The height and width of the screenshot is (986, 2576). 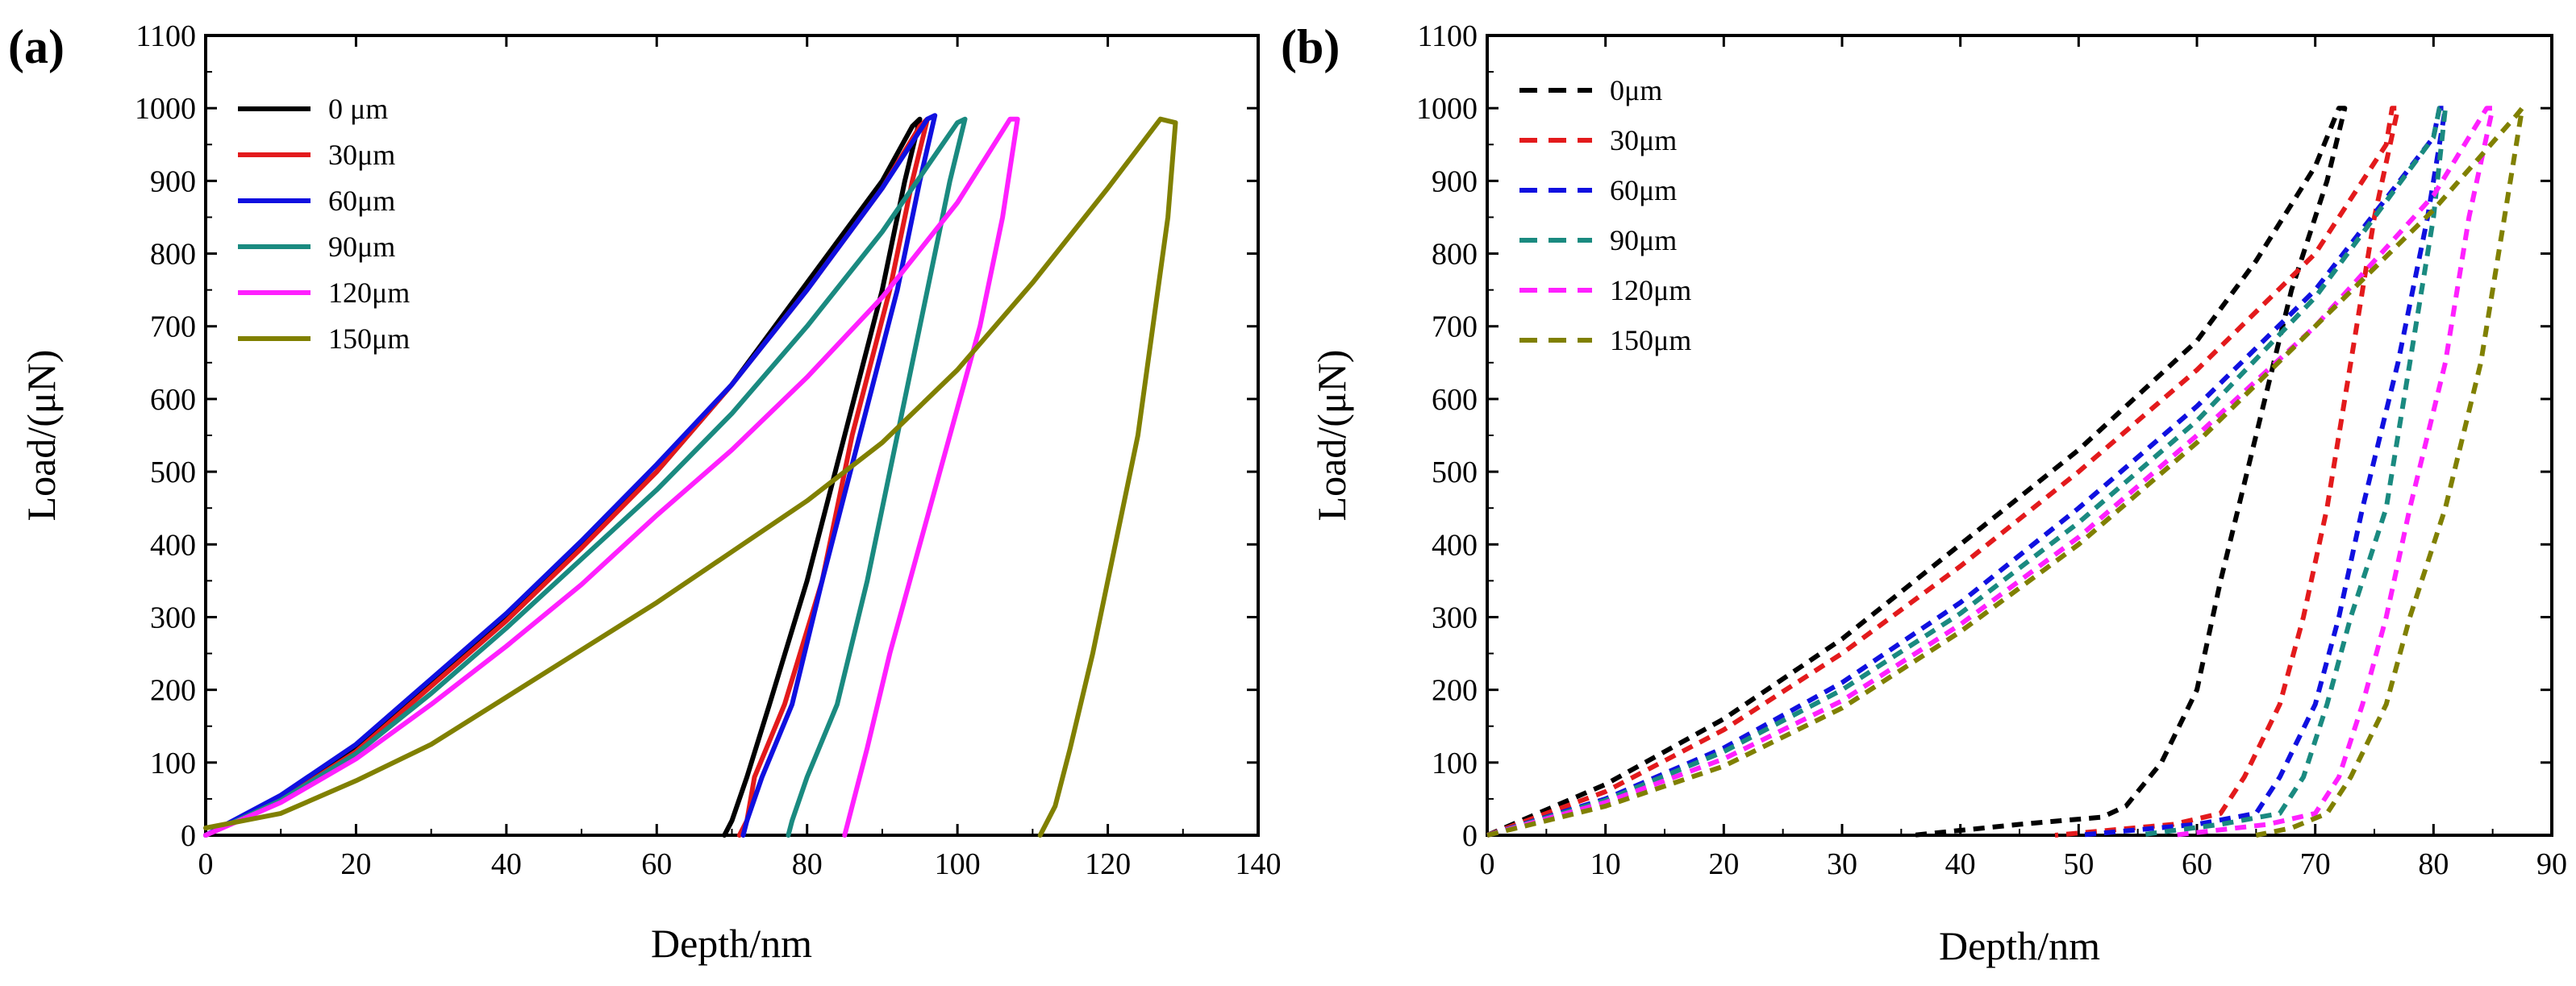 What do you see at coordinates (1455, 617) in the screenshot?
I see `panel-b-y-tick-label-3: 300` at bounding box center [1455, 617].